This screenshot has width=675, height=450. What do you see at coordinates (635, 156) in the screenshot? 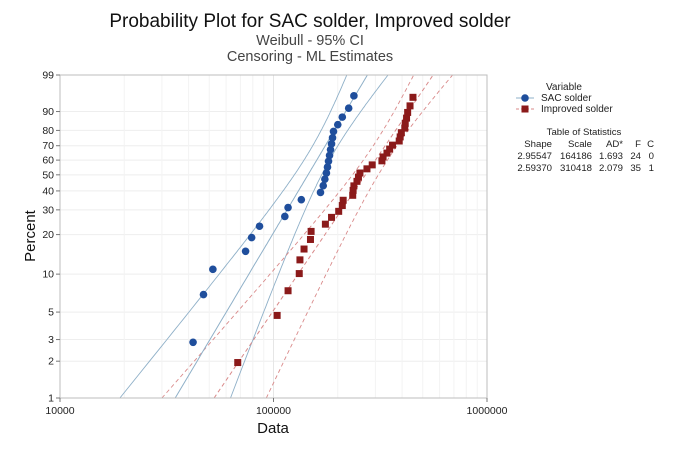
I see `stats-cell: 24` at bounding box center [635, 156].